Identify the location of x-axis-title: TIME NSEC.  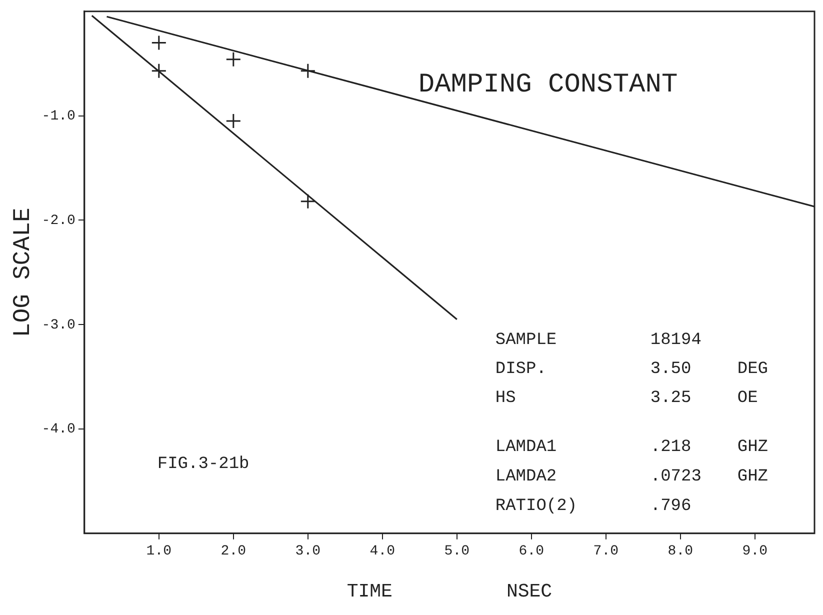
(449, 591).